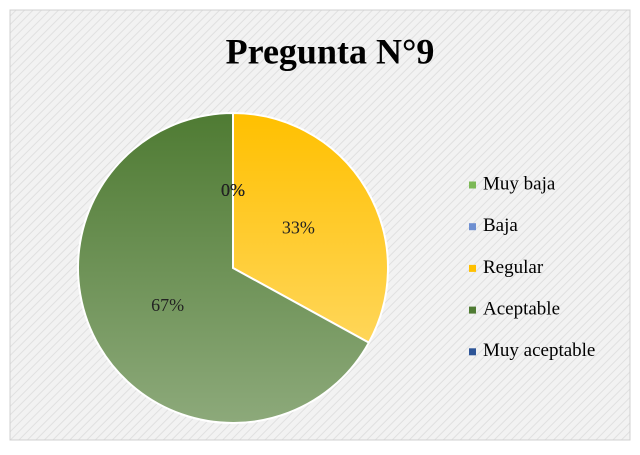  I want to click on slice-shade, so click(310, 228).